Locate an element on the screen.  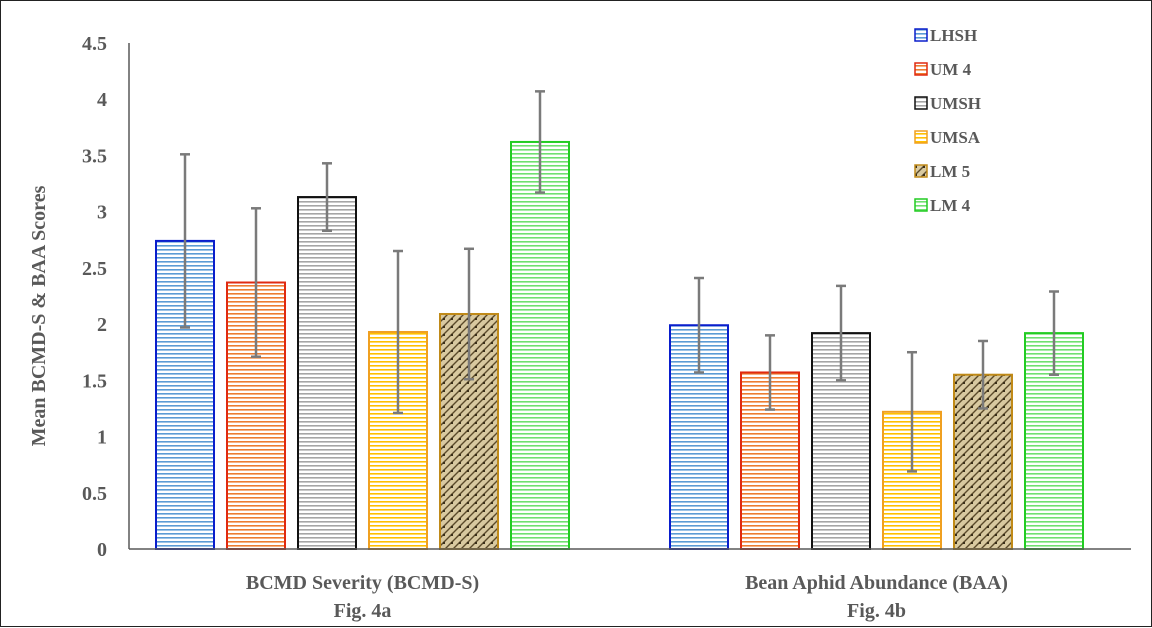
legend-label: LM 4 is located at coordinates (950, 205).